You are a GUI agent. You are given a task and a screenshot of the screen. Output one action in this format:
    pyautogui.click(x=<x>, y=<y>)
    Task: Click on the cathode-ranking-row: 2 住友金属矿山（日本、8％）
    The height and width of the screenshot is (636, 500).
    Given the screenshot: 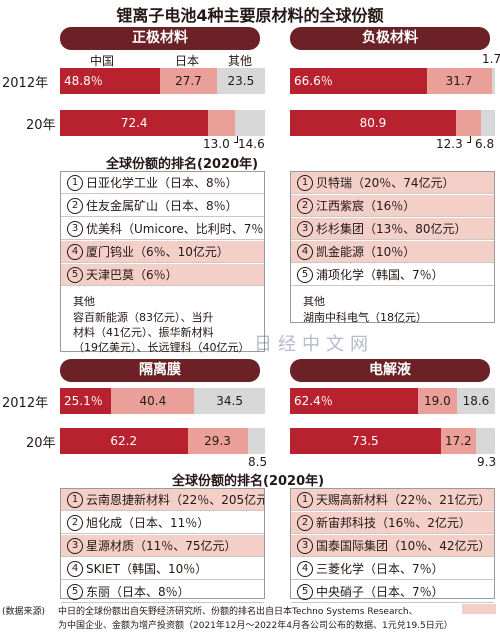 What is the action you would take?
    pyautogui.click(x=162, y=206)
    